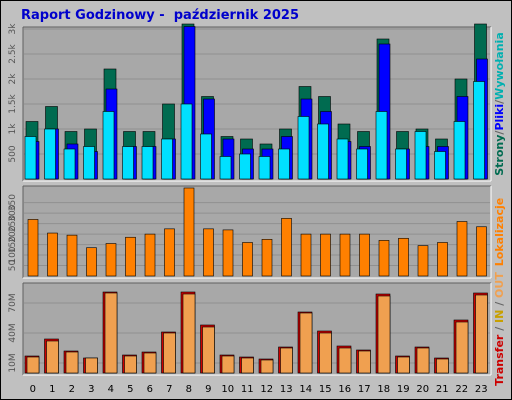  Describe the element at coordinates (13, 244) in the screenshot. I see `y-tick-label: 150` at that location.